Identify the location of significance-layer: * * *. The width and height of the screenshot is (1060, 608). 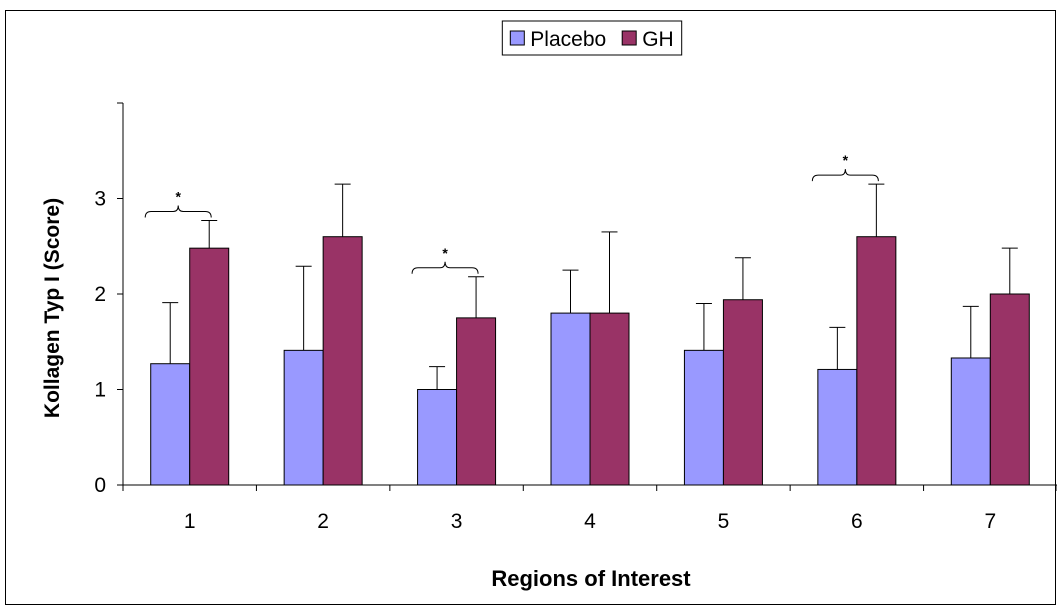
(511, 213).